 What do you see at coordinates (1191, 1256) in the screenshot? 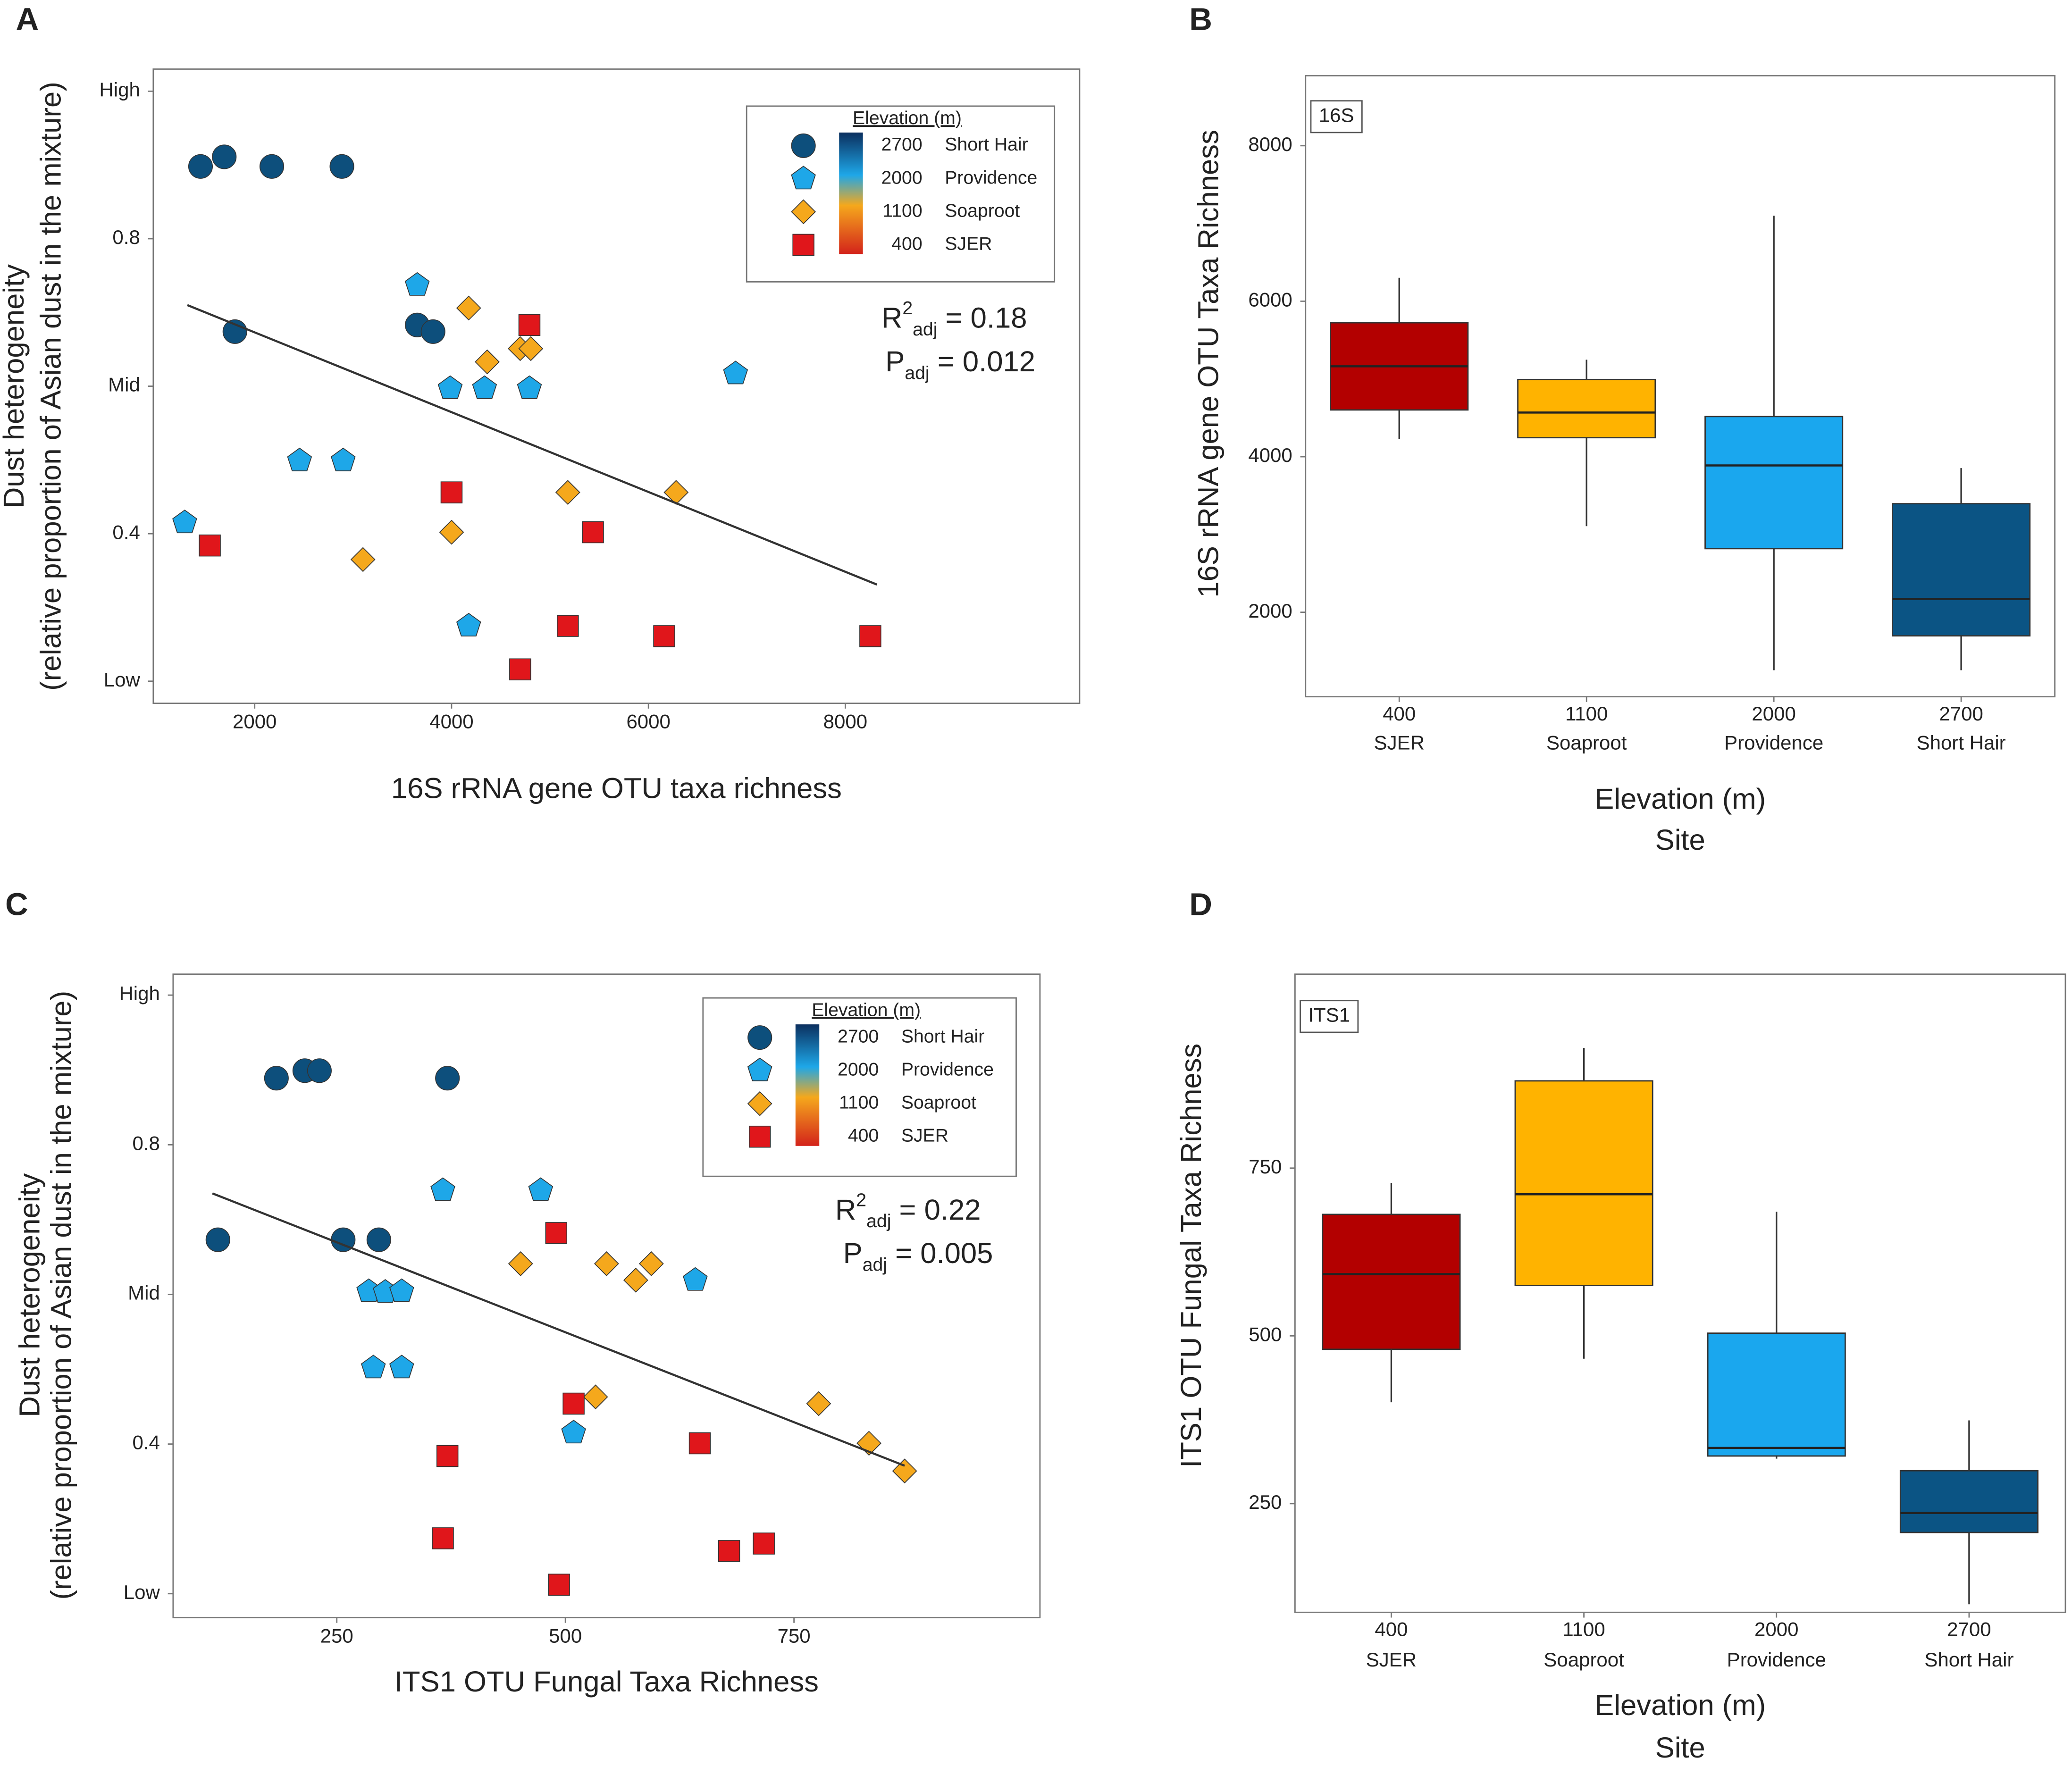
I see `y-axis-title: ITS1 OTU Fungal Taxa Richness` at bounding box center [1191, 1256].